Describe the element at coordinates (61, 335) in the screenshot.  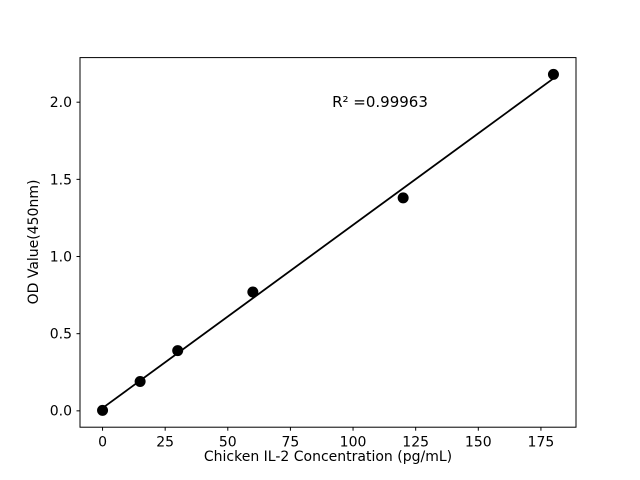
I see `y-tick-label: 0.5` at that location.